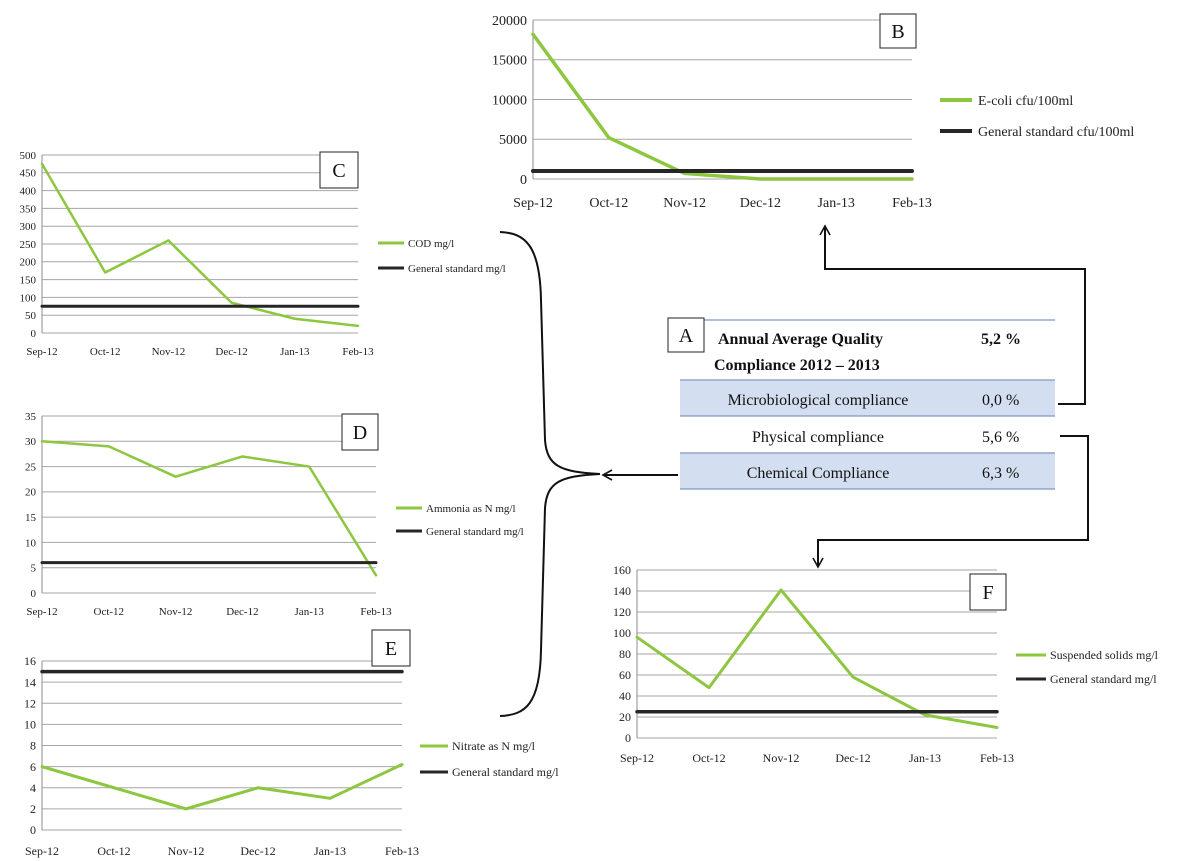 The image size is (1183, 861). Describe the element at coordinates (509, 21) in the screenshot. I see `chart-b-ytick-label: 20000` at that location.